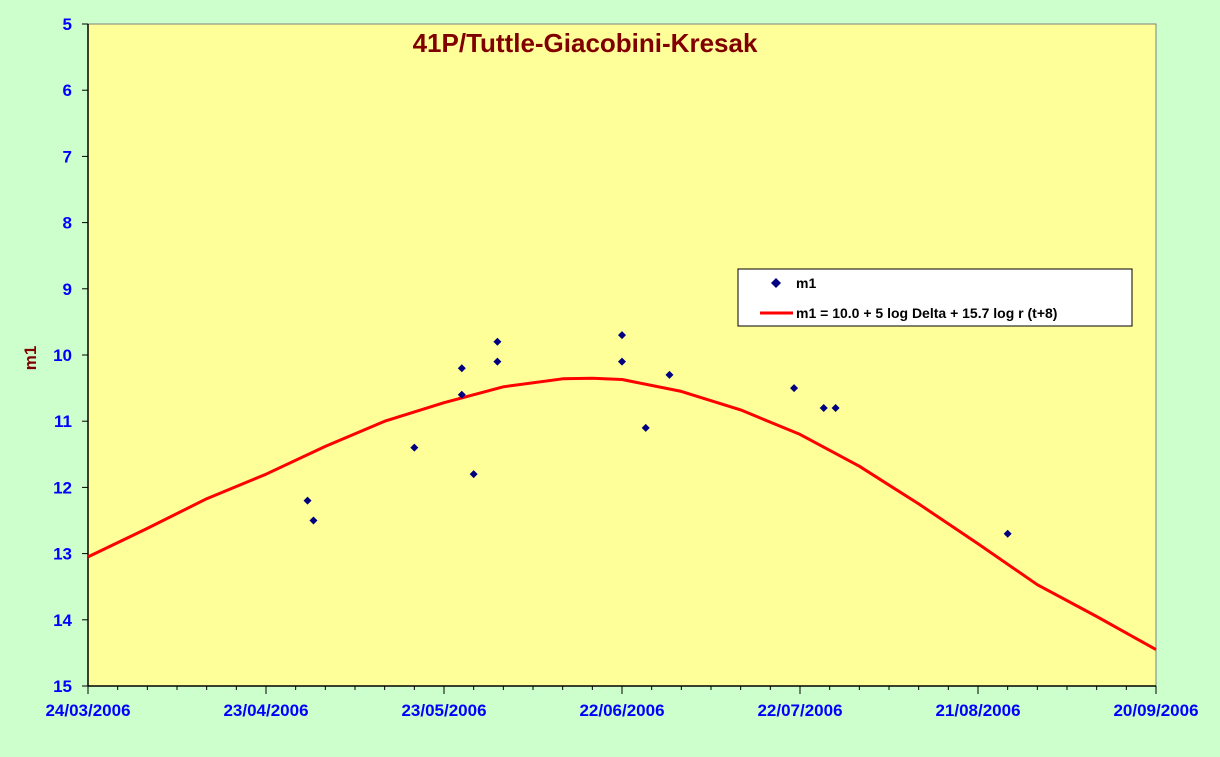 This screenshot has width=1220, height=757. I want to click on y-tick-label: 12, so click(62, 487).